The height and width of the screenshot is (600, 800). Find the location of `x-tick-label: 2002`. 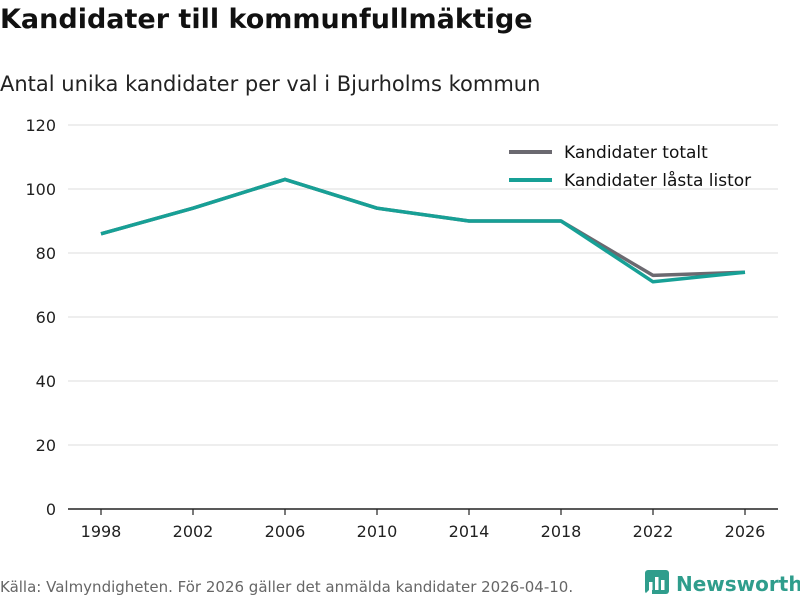

x-tick-label: 2002 is located at coordinates (193, 531).